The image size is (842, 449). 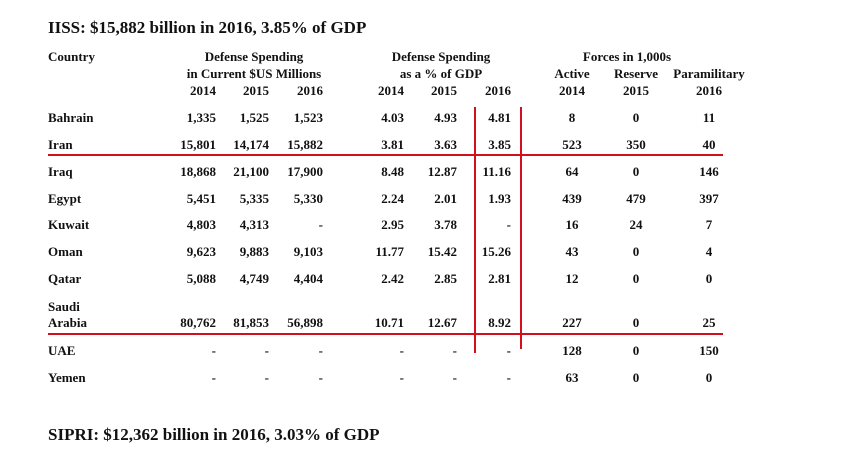 I want to click on cell-gdp-percent: 12.87, so click(x=442, y=171).